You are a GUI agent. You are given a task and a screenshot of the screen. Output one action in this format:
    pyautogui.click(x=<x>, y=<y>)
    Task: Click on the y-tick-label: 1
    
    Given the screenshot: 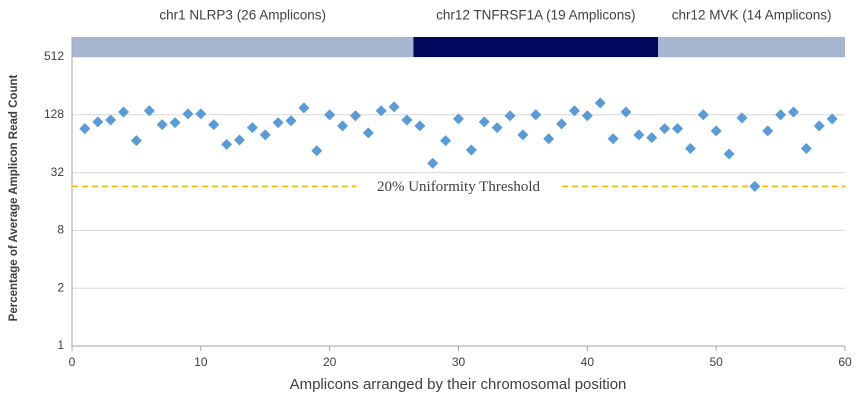 What is the action you would take?
    pyautogui.click(x=60, y=345)
    